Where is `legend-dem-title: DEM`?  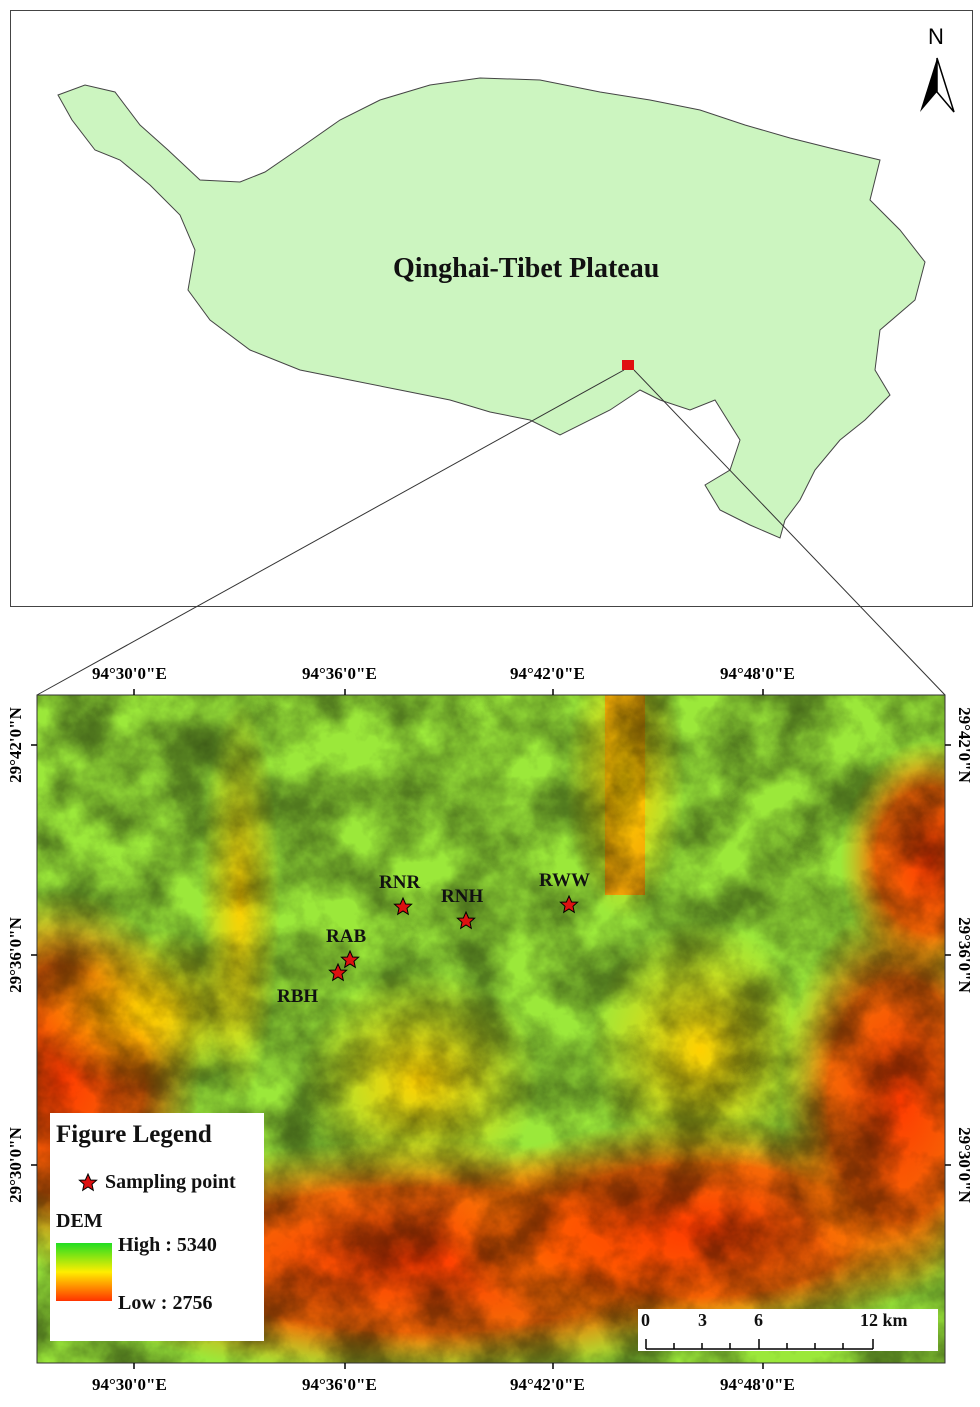 legend-dem-title: DEM is located at coordinates (79, 1221).